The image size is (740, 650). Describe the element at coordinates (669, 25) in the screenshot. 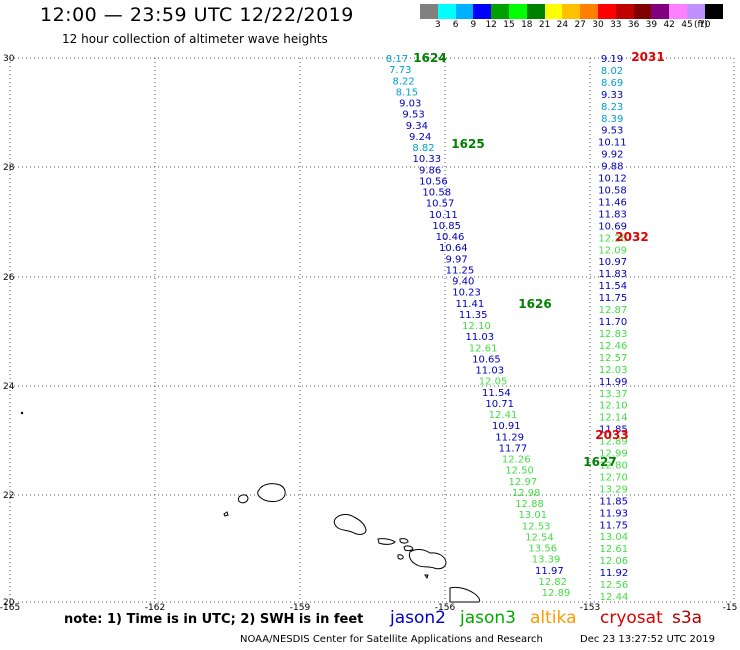

I see `scale-label: 42` at that location.